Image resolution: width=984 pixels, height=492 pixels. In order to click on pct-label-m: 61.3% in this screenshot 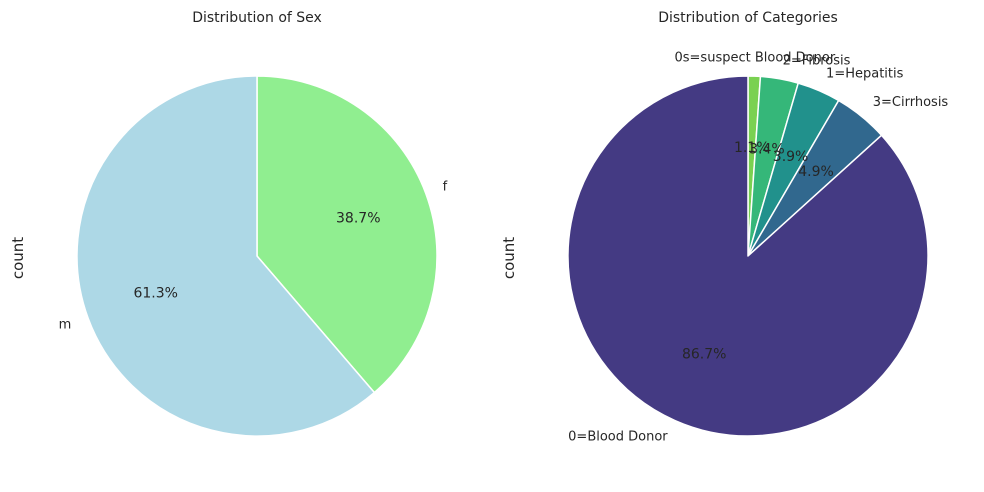, I will do `click(155, 294)`.